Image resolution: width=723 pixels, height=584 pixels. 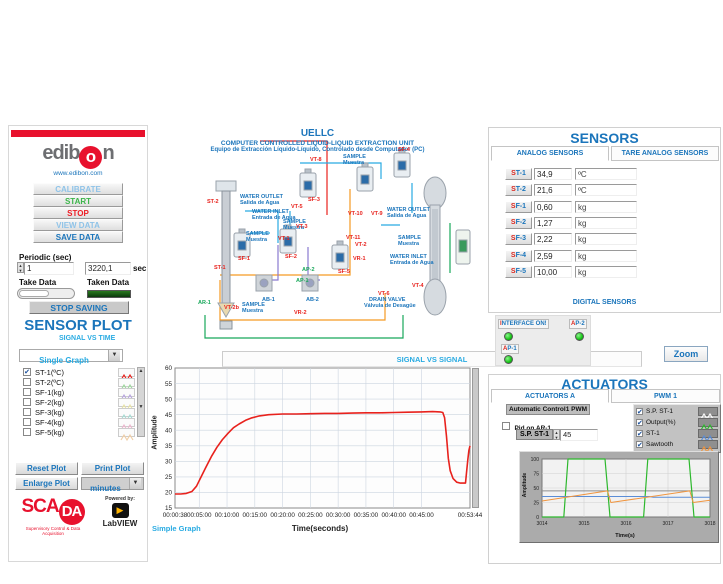 I want to click on sensor-tag-button: SF-4, so click(x=518, y=255).